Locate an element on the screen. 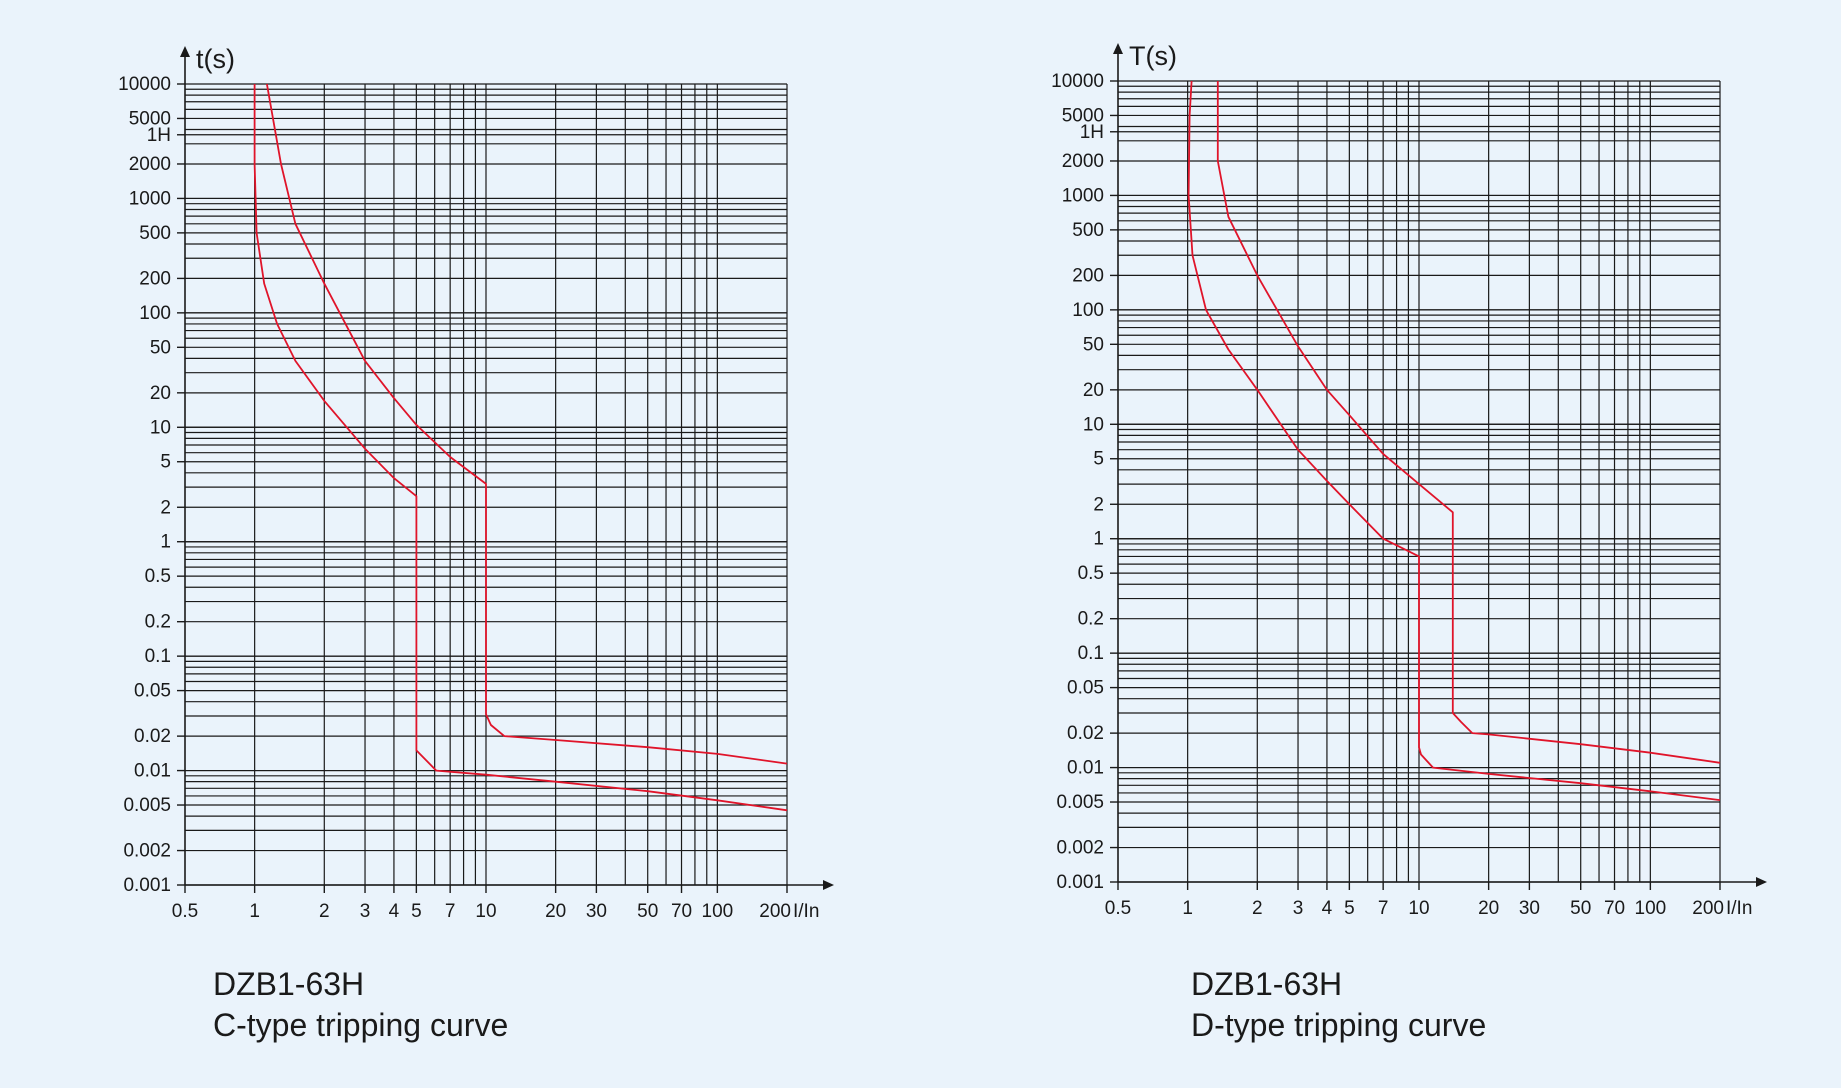  y-axis-label: T(s) is located at coordinates (1153, 56).